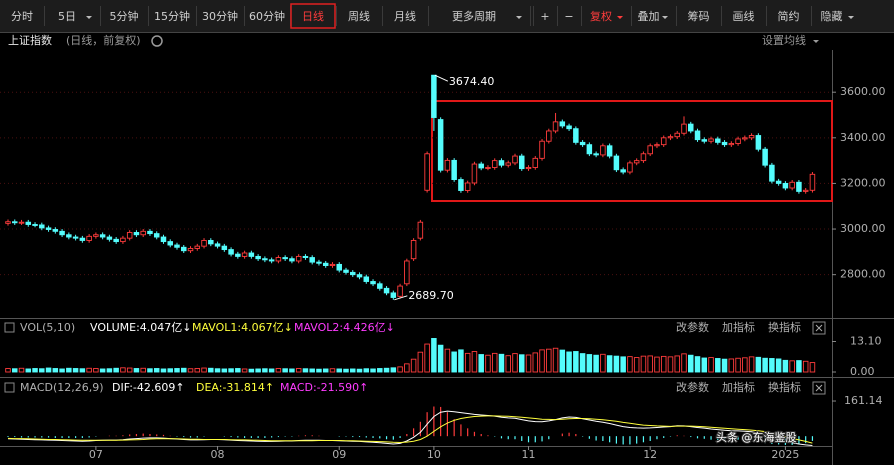 Image resolution: width=894 pixels, height=465 pixels. I want to click on y-tick-label: 3000.00, so click(863, 228).